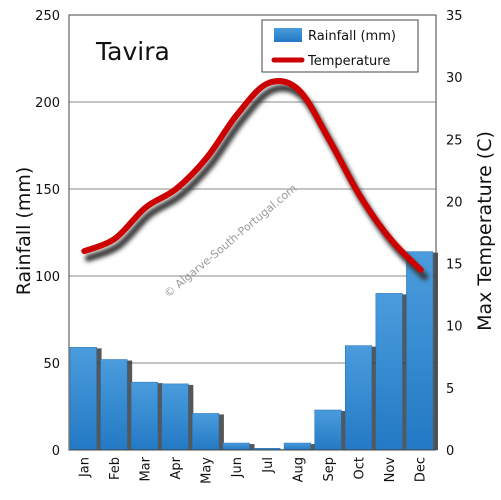 The image size is (501, 500). Describe the element at coordinates (268, 465) in the screenshot. I see `x-tick-label: Jul` at that location.